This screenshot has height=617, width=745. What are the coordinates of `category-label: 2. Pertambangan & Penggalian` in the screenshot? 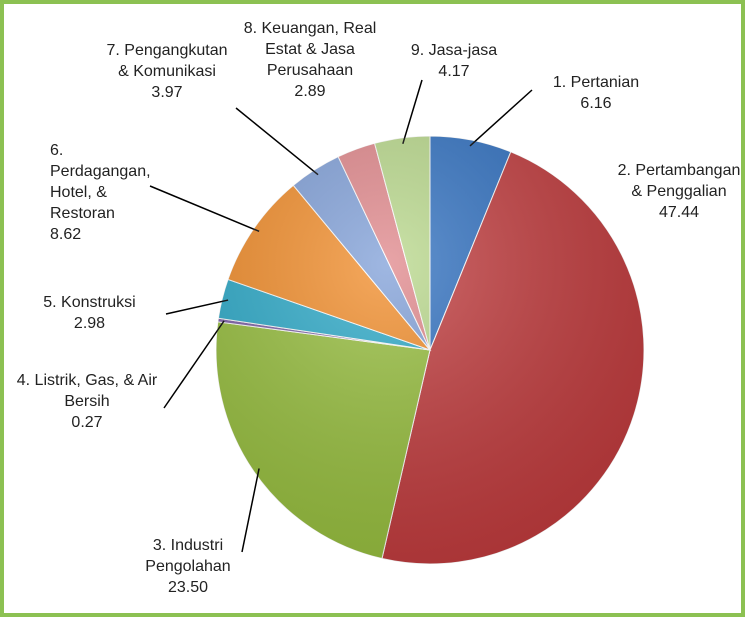 It's located at (679, 181).